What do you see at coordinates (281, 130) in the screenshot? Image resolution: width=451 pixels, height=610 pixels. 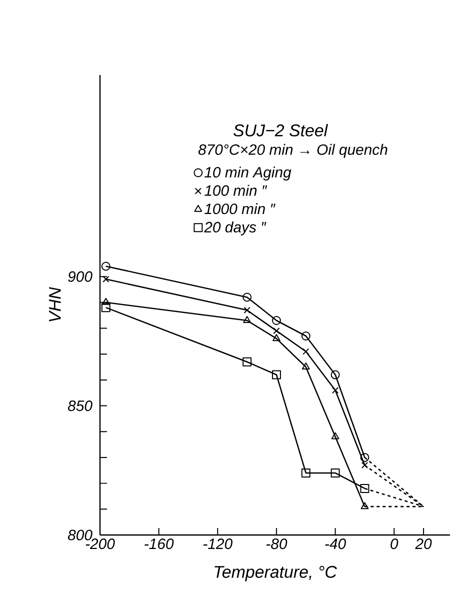 I see `text: SUJ−2 Steel` at bounding box center [281, 130].